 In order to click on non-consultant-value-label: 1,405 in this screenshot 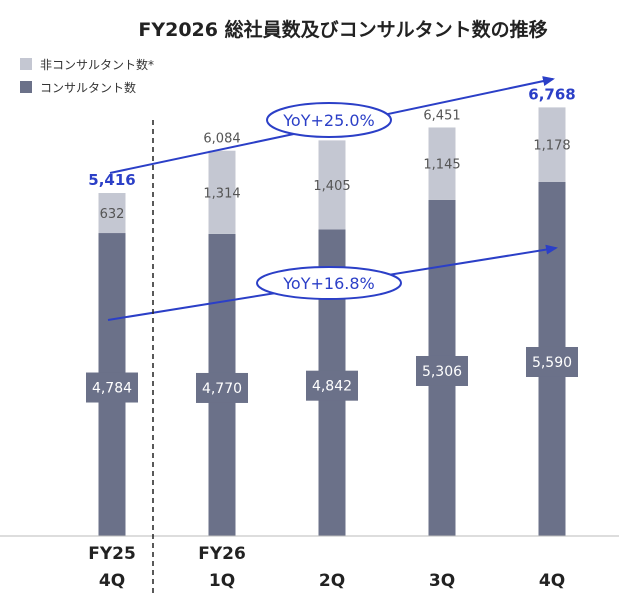, I will do `click(331, 186)`.